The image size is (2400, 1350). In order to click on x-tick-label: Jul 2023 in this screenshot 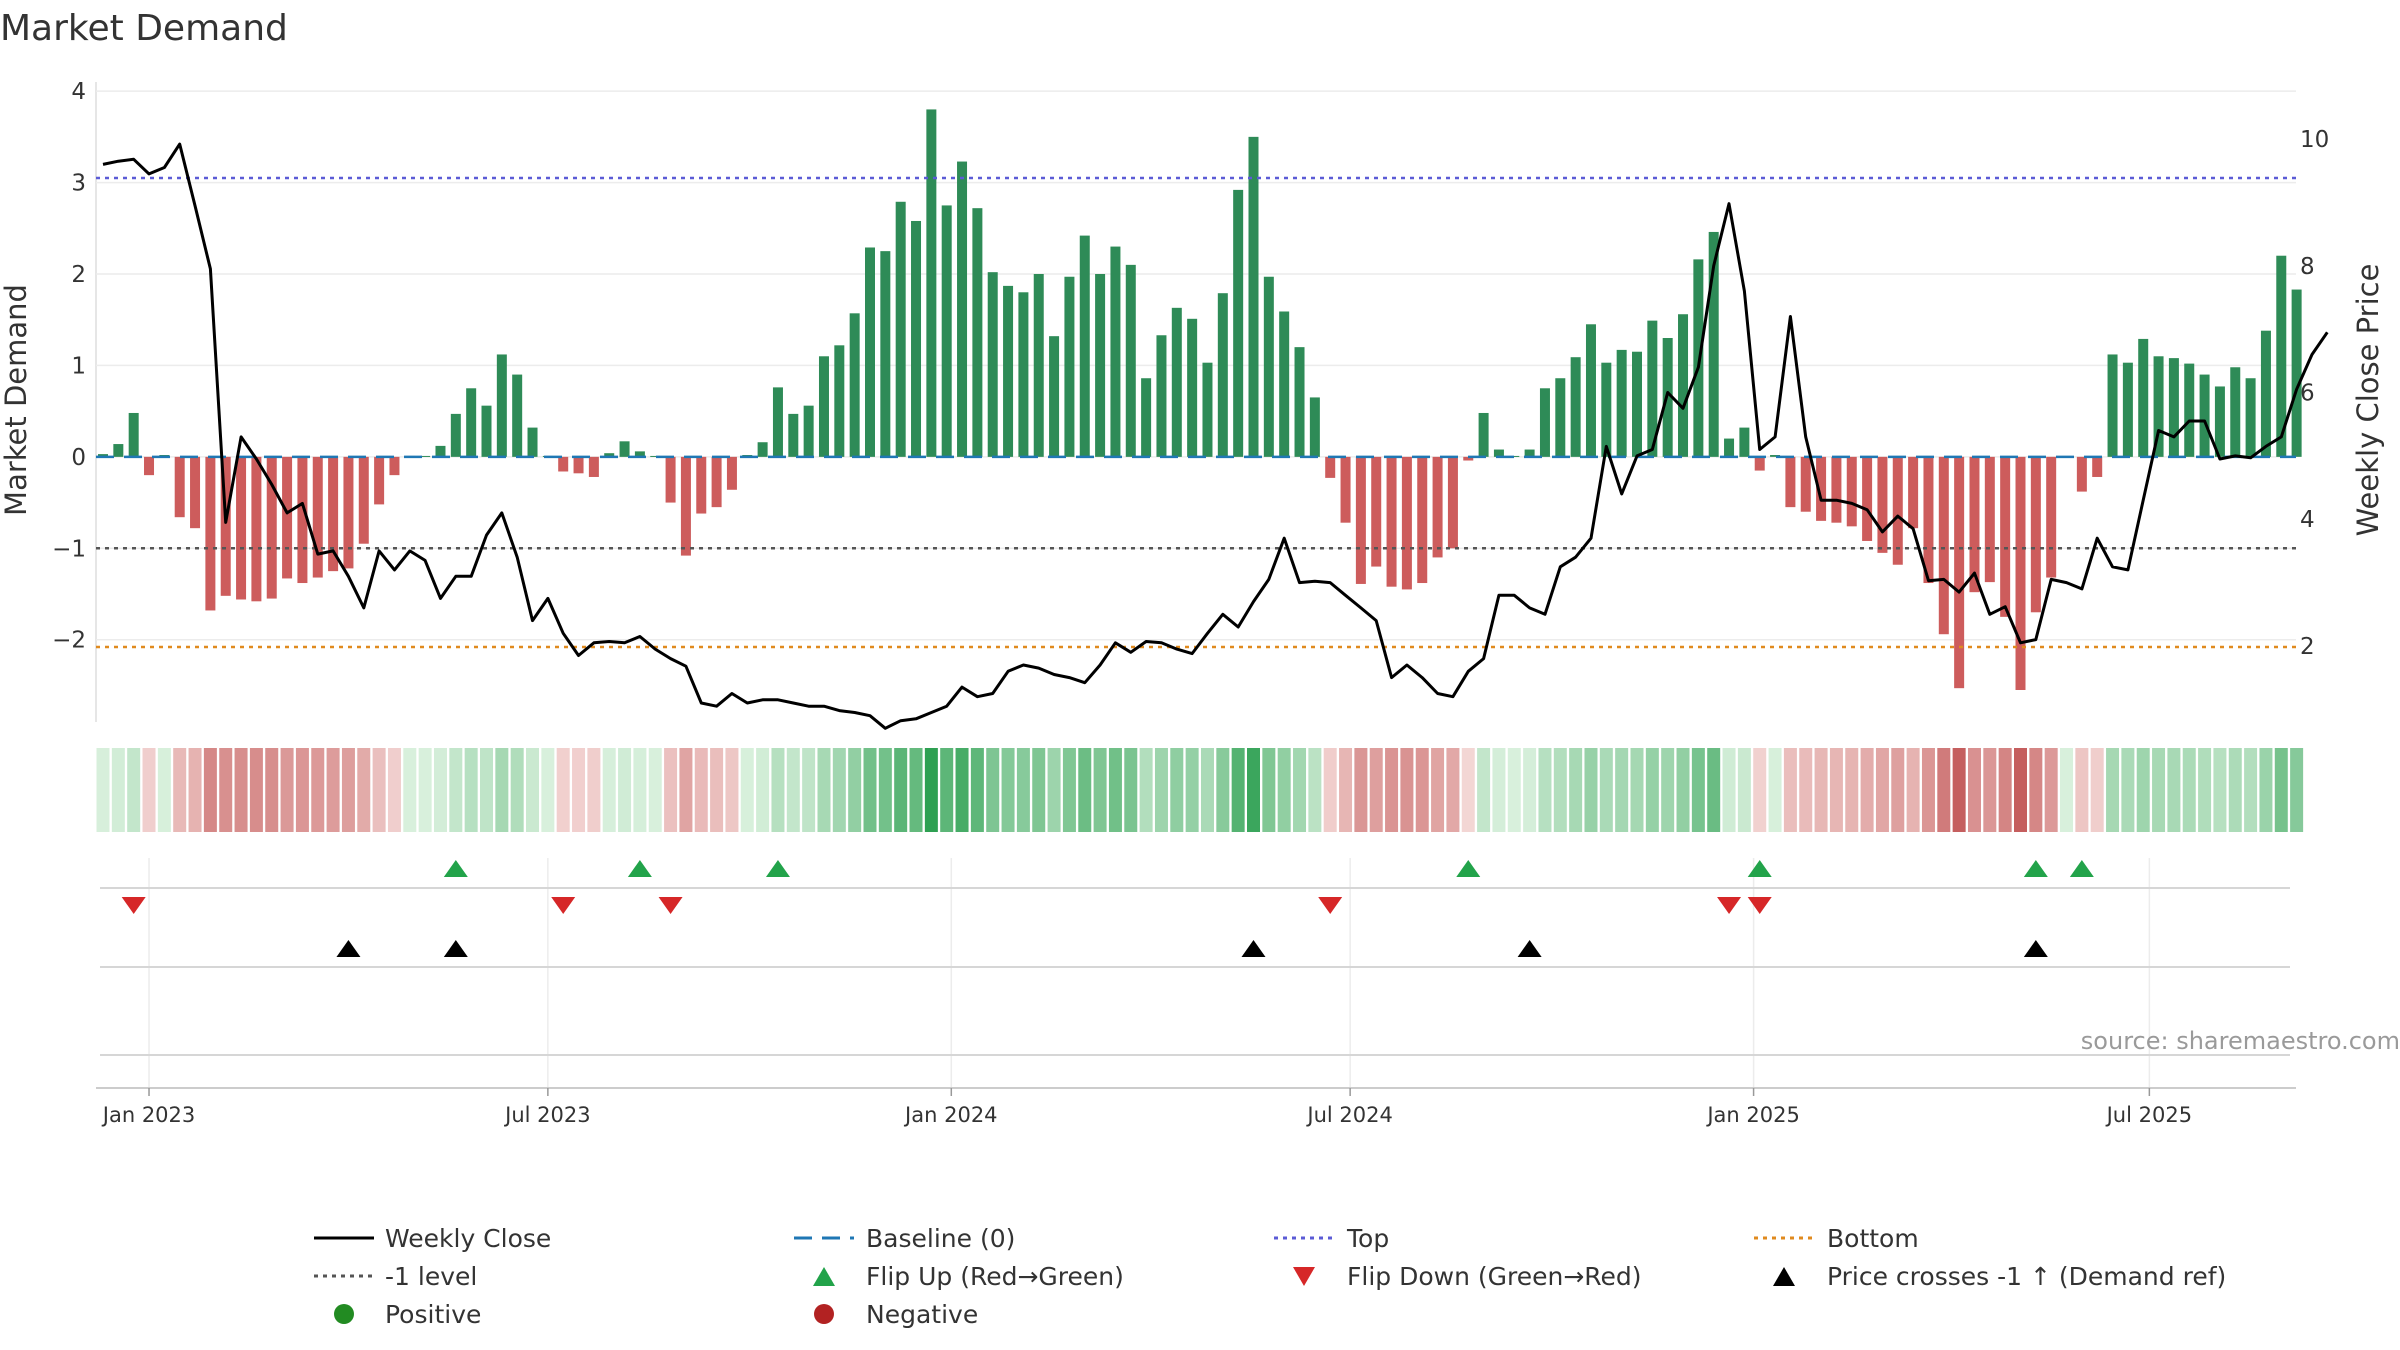, I will do `click(546, 1115)`.